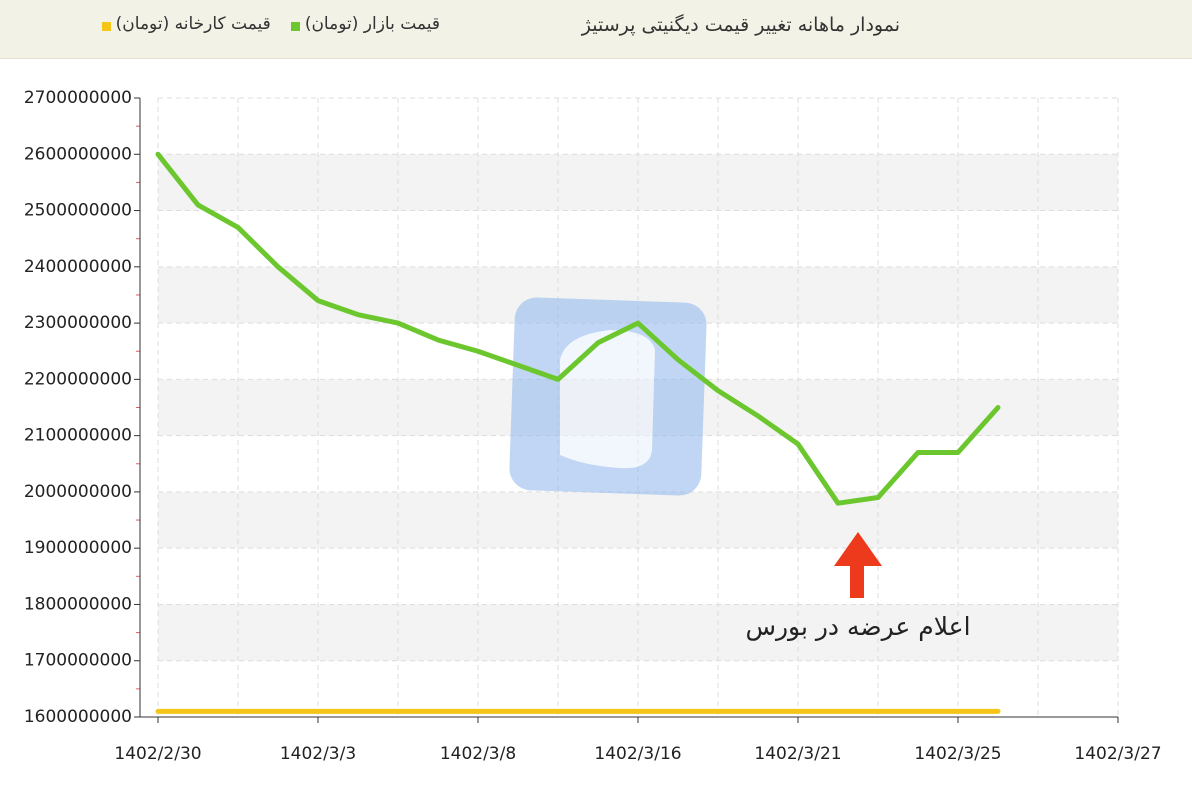  Describe the element at coordinates (797, 754) in the screenshot. I see `x-tick-label: 1402/3/21` at that location.